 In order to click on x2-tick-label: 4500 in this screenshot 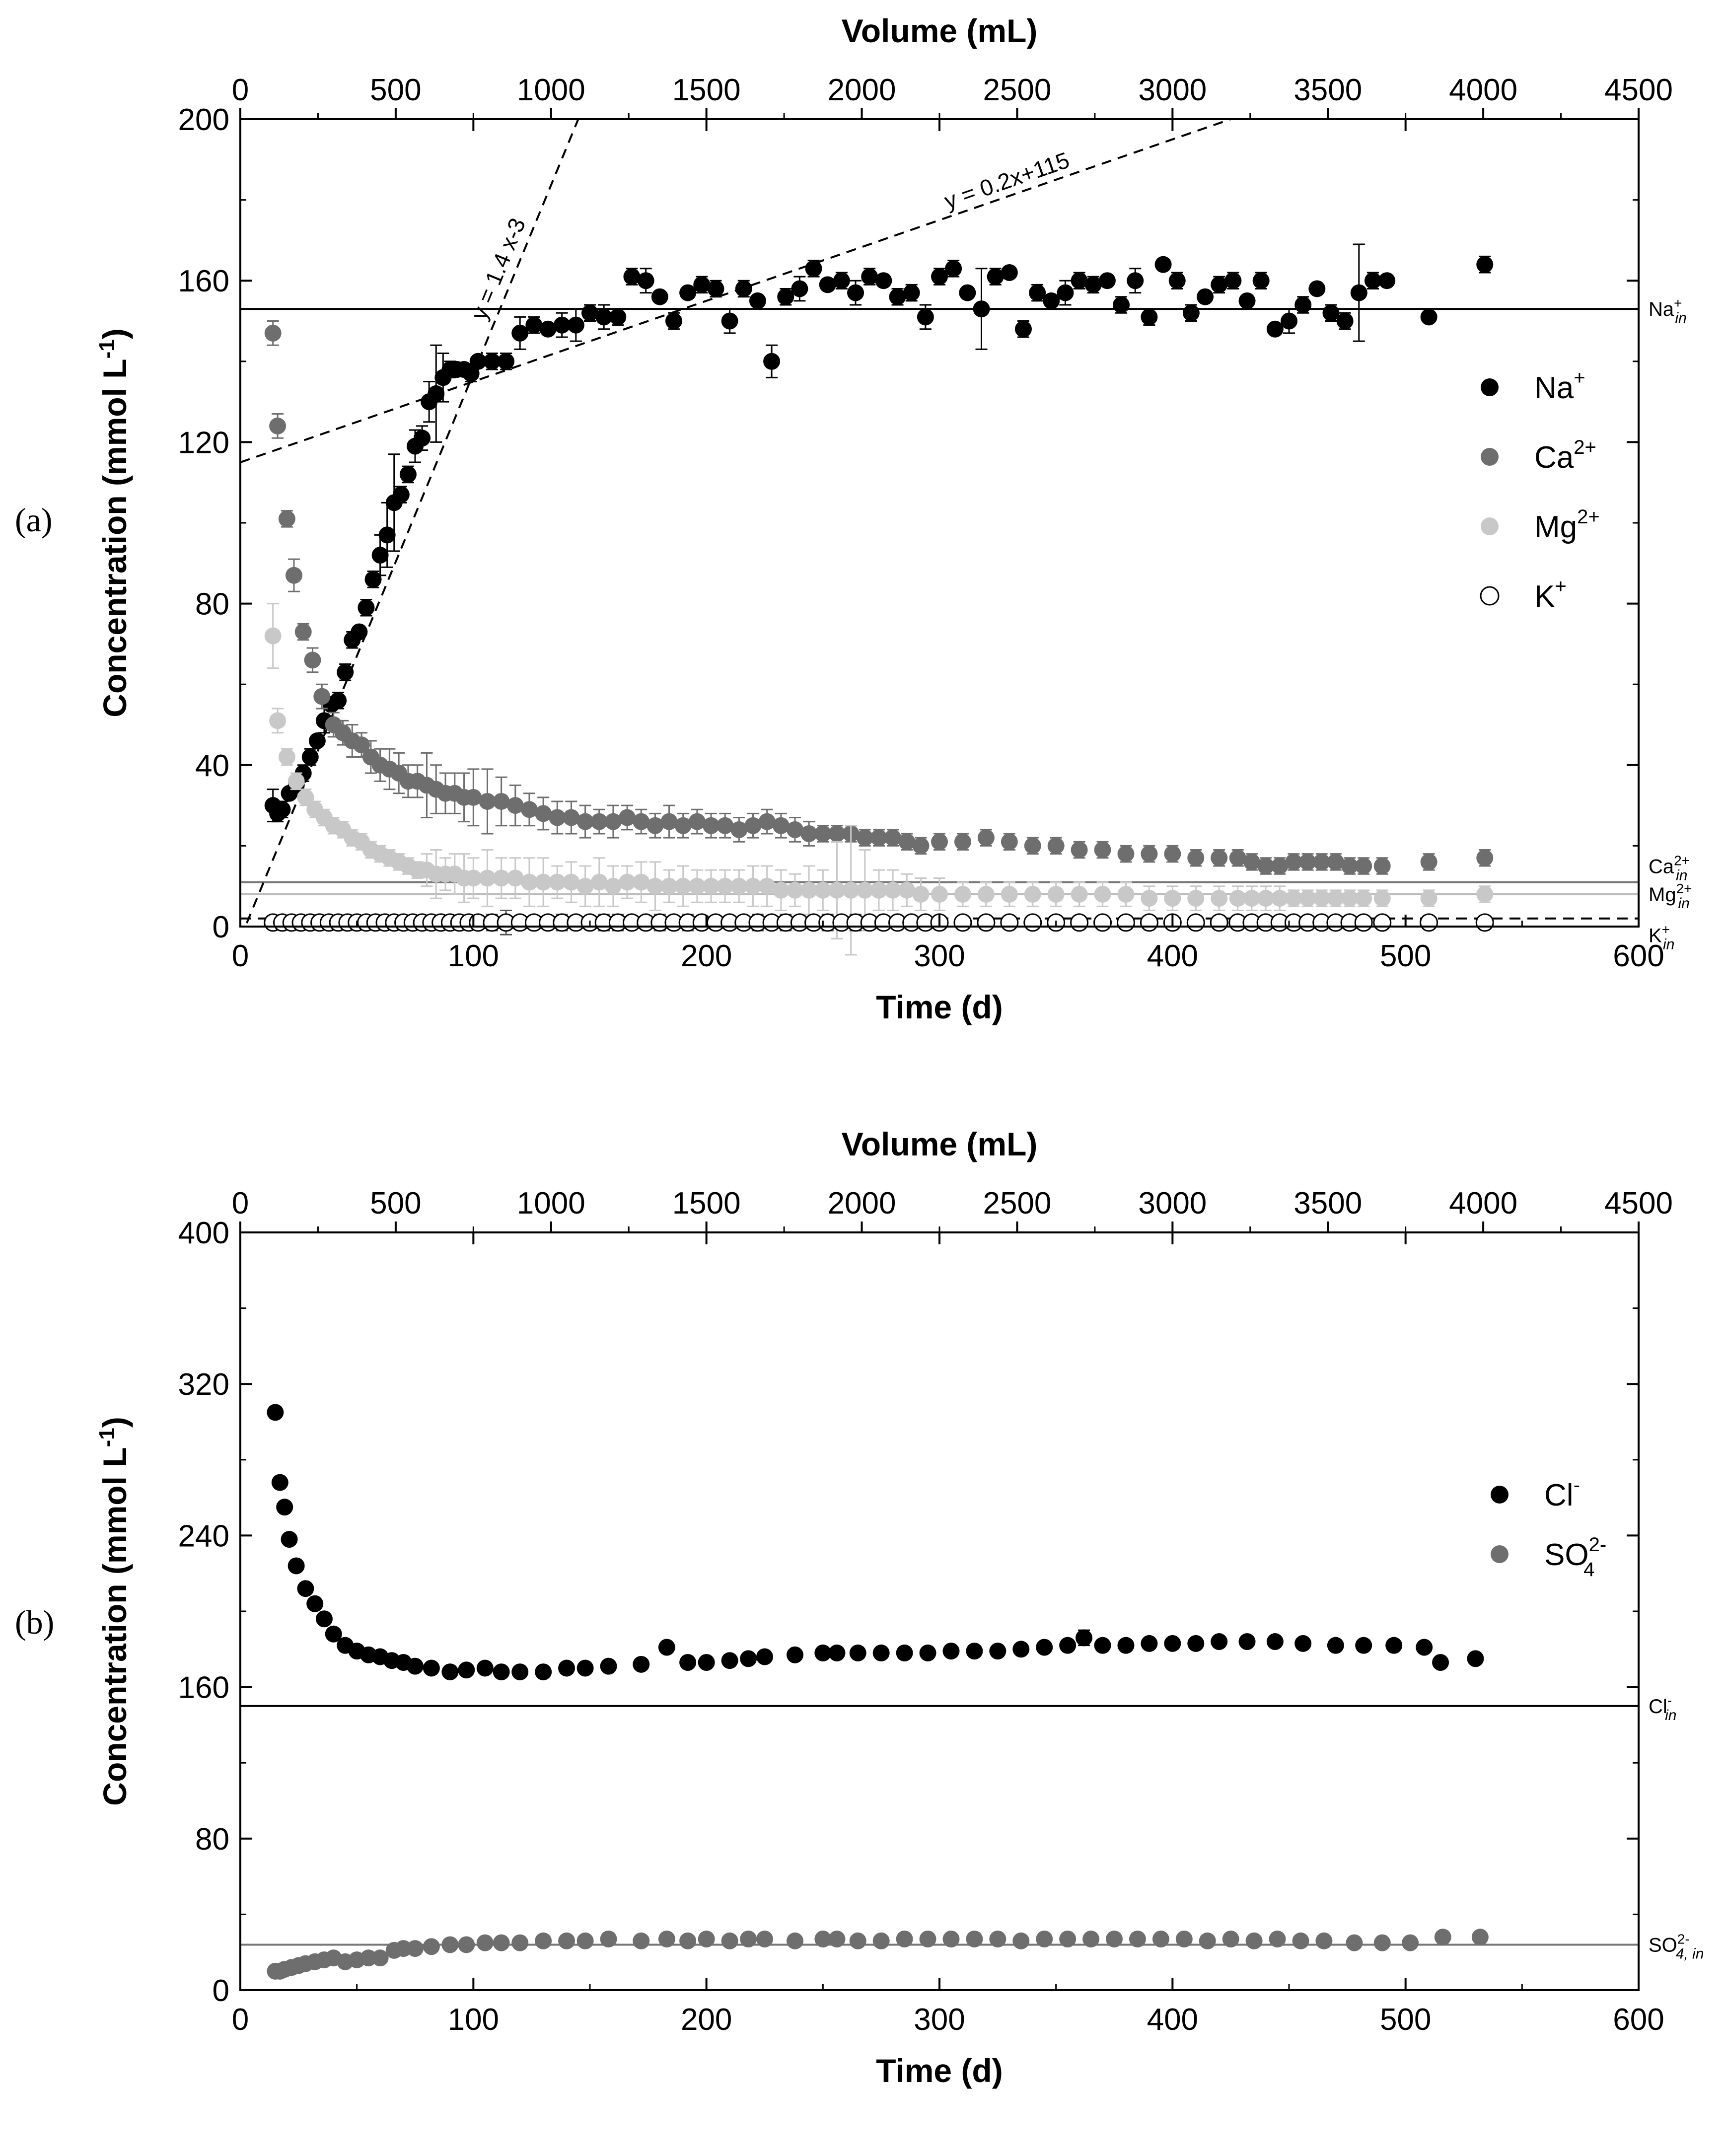, I will do `click(1639, 1203)`.